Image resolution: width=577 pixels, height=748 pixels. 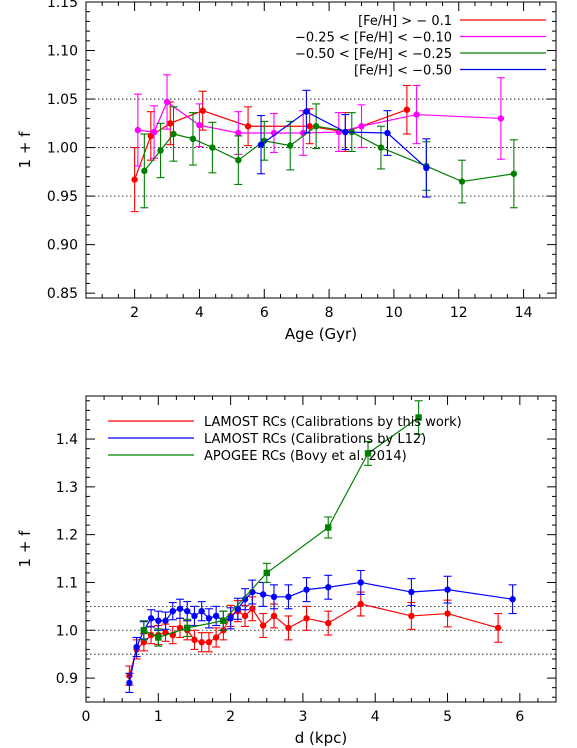 What do you see at coordinates (394, 313) in the screenshot?
I see `x-tick-label: 10` at bounding box center [394, 313].